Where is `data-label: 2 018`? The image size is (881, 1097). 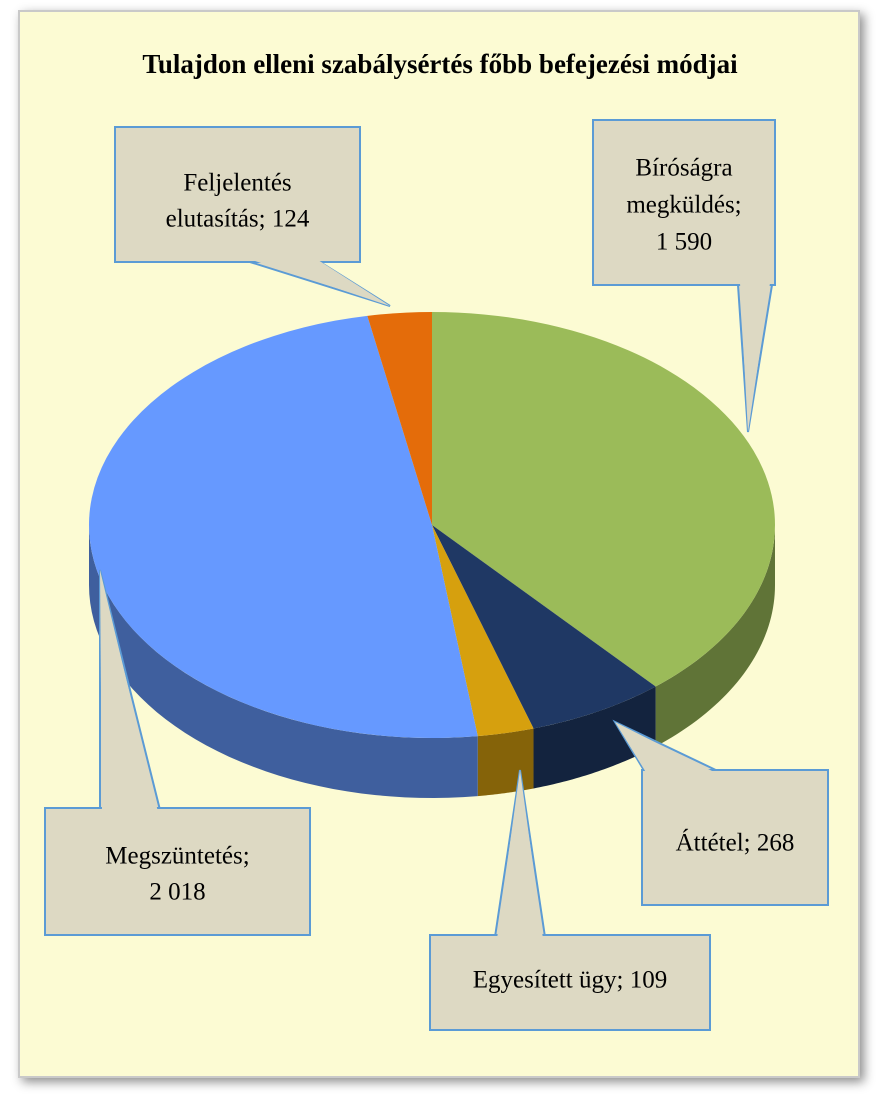 data-label: 2 018 is located at coordinates (177, 892).